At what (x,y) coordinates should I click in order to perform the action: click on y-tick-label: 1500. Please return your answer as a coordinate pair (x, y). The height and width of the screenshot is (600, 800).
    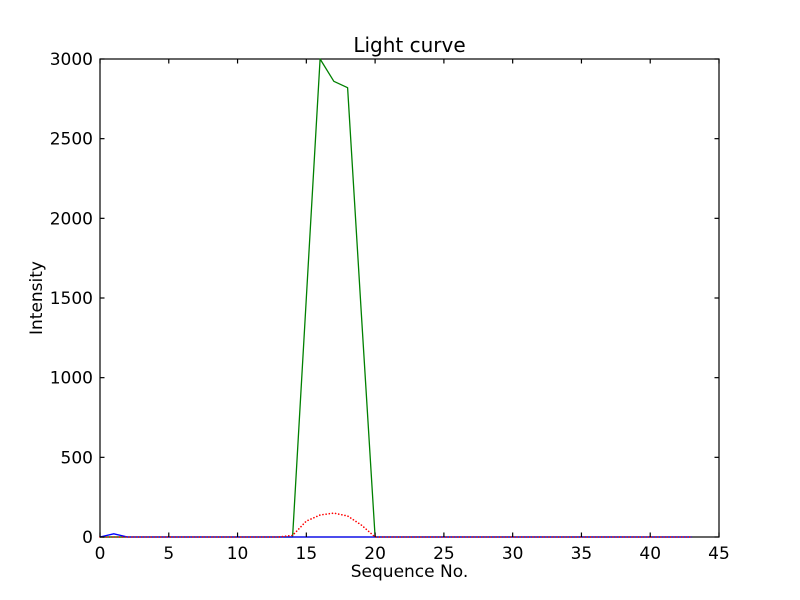
    Looking at the image, I should click on (71, 299).